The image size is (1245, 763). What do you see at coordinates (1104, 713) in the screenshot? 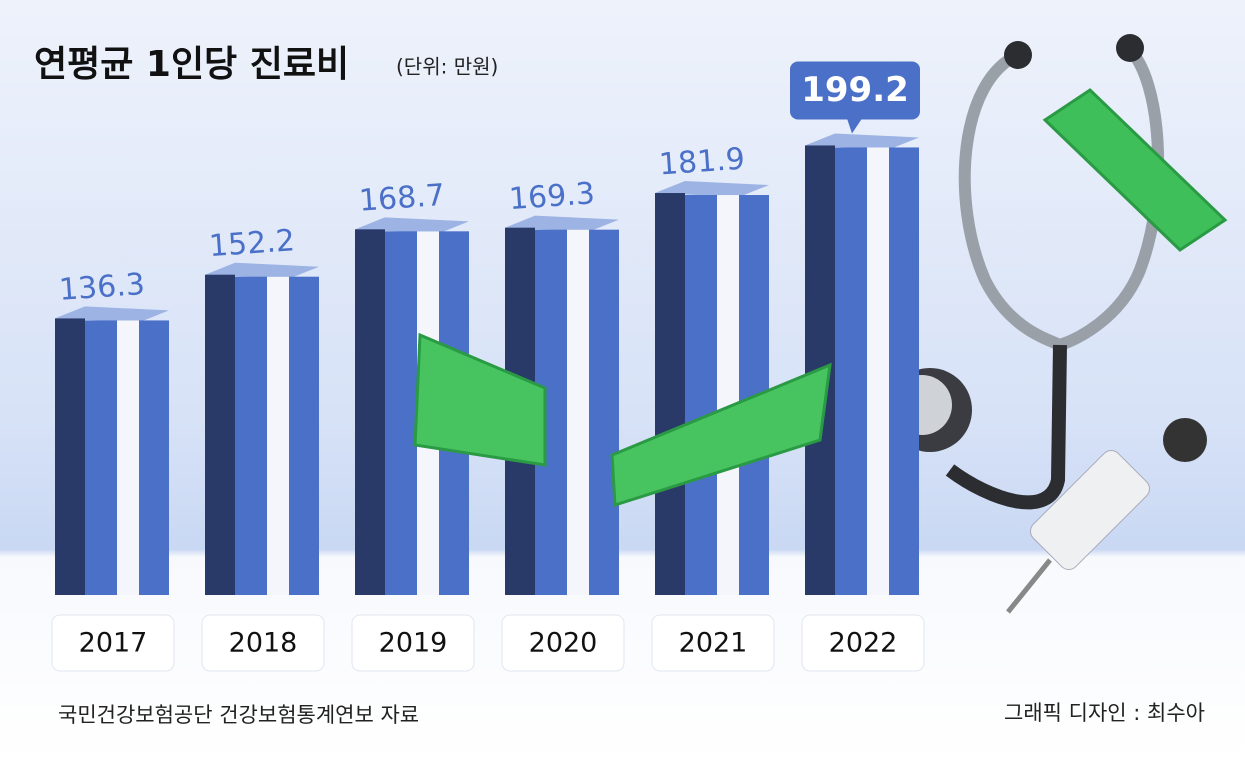
I see `credit: 그래픽 디자인 : 최수아` at bounding box center [1104, 713].